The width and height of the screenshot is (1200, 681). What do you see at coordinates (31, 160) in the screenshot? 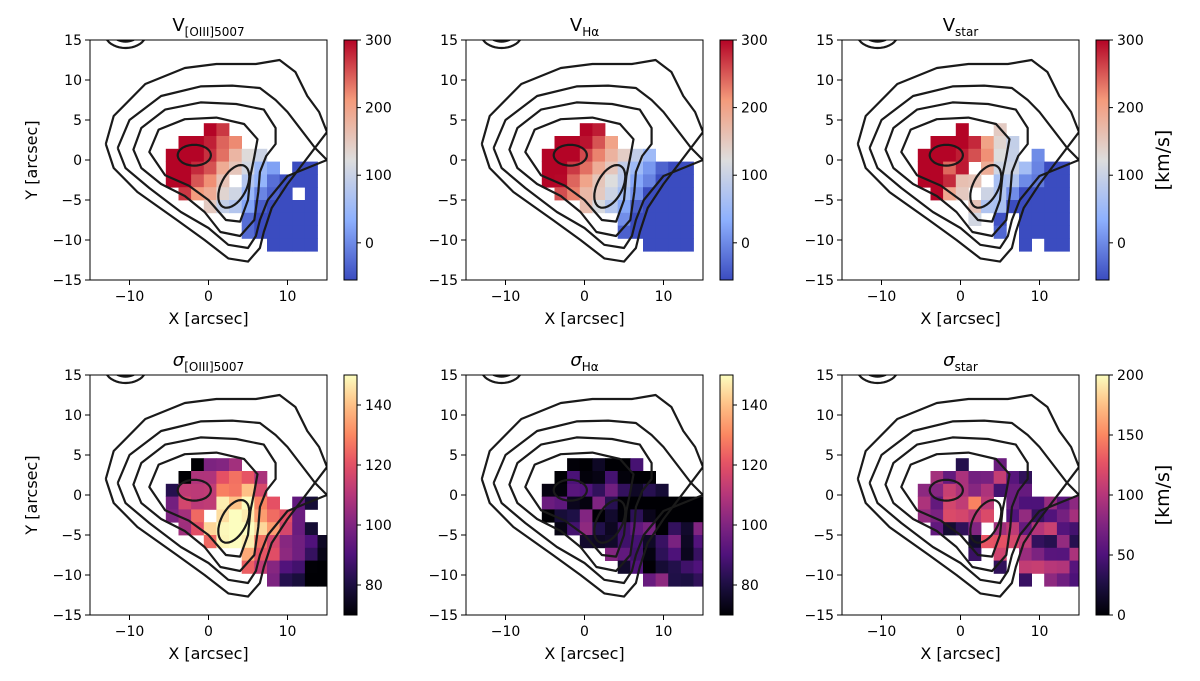
I see `y-axis-label: Y [arcsec]` at bounding box center [31, 160].